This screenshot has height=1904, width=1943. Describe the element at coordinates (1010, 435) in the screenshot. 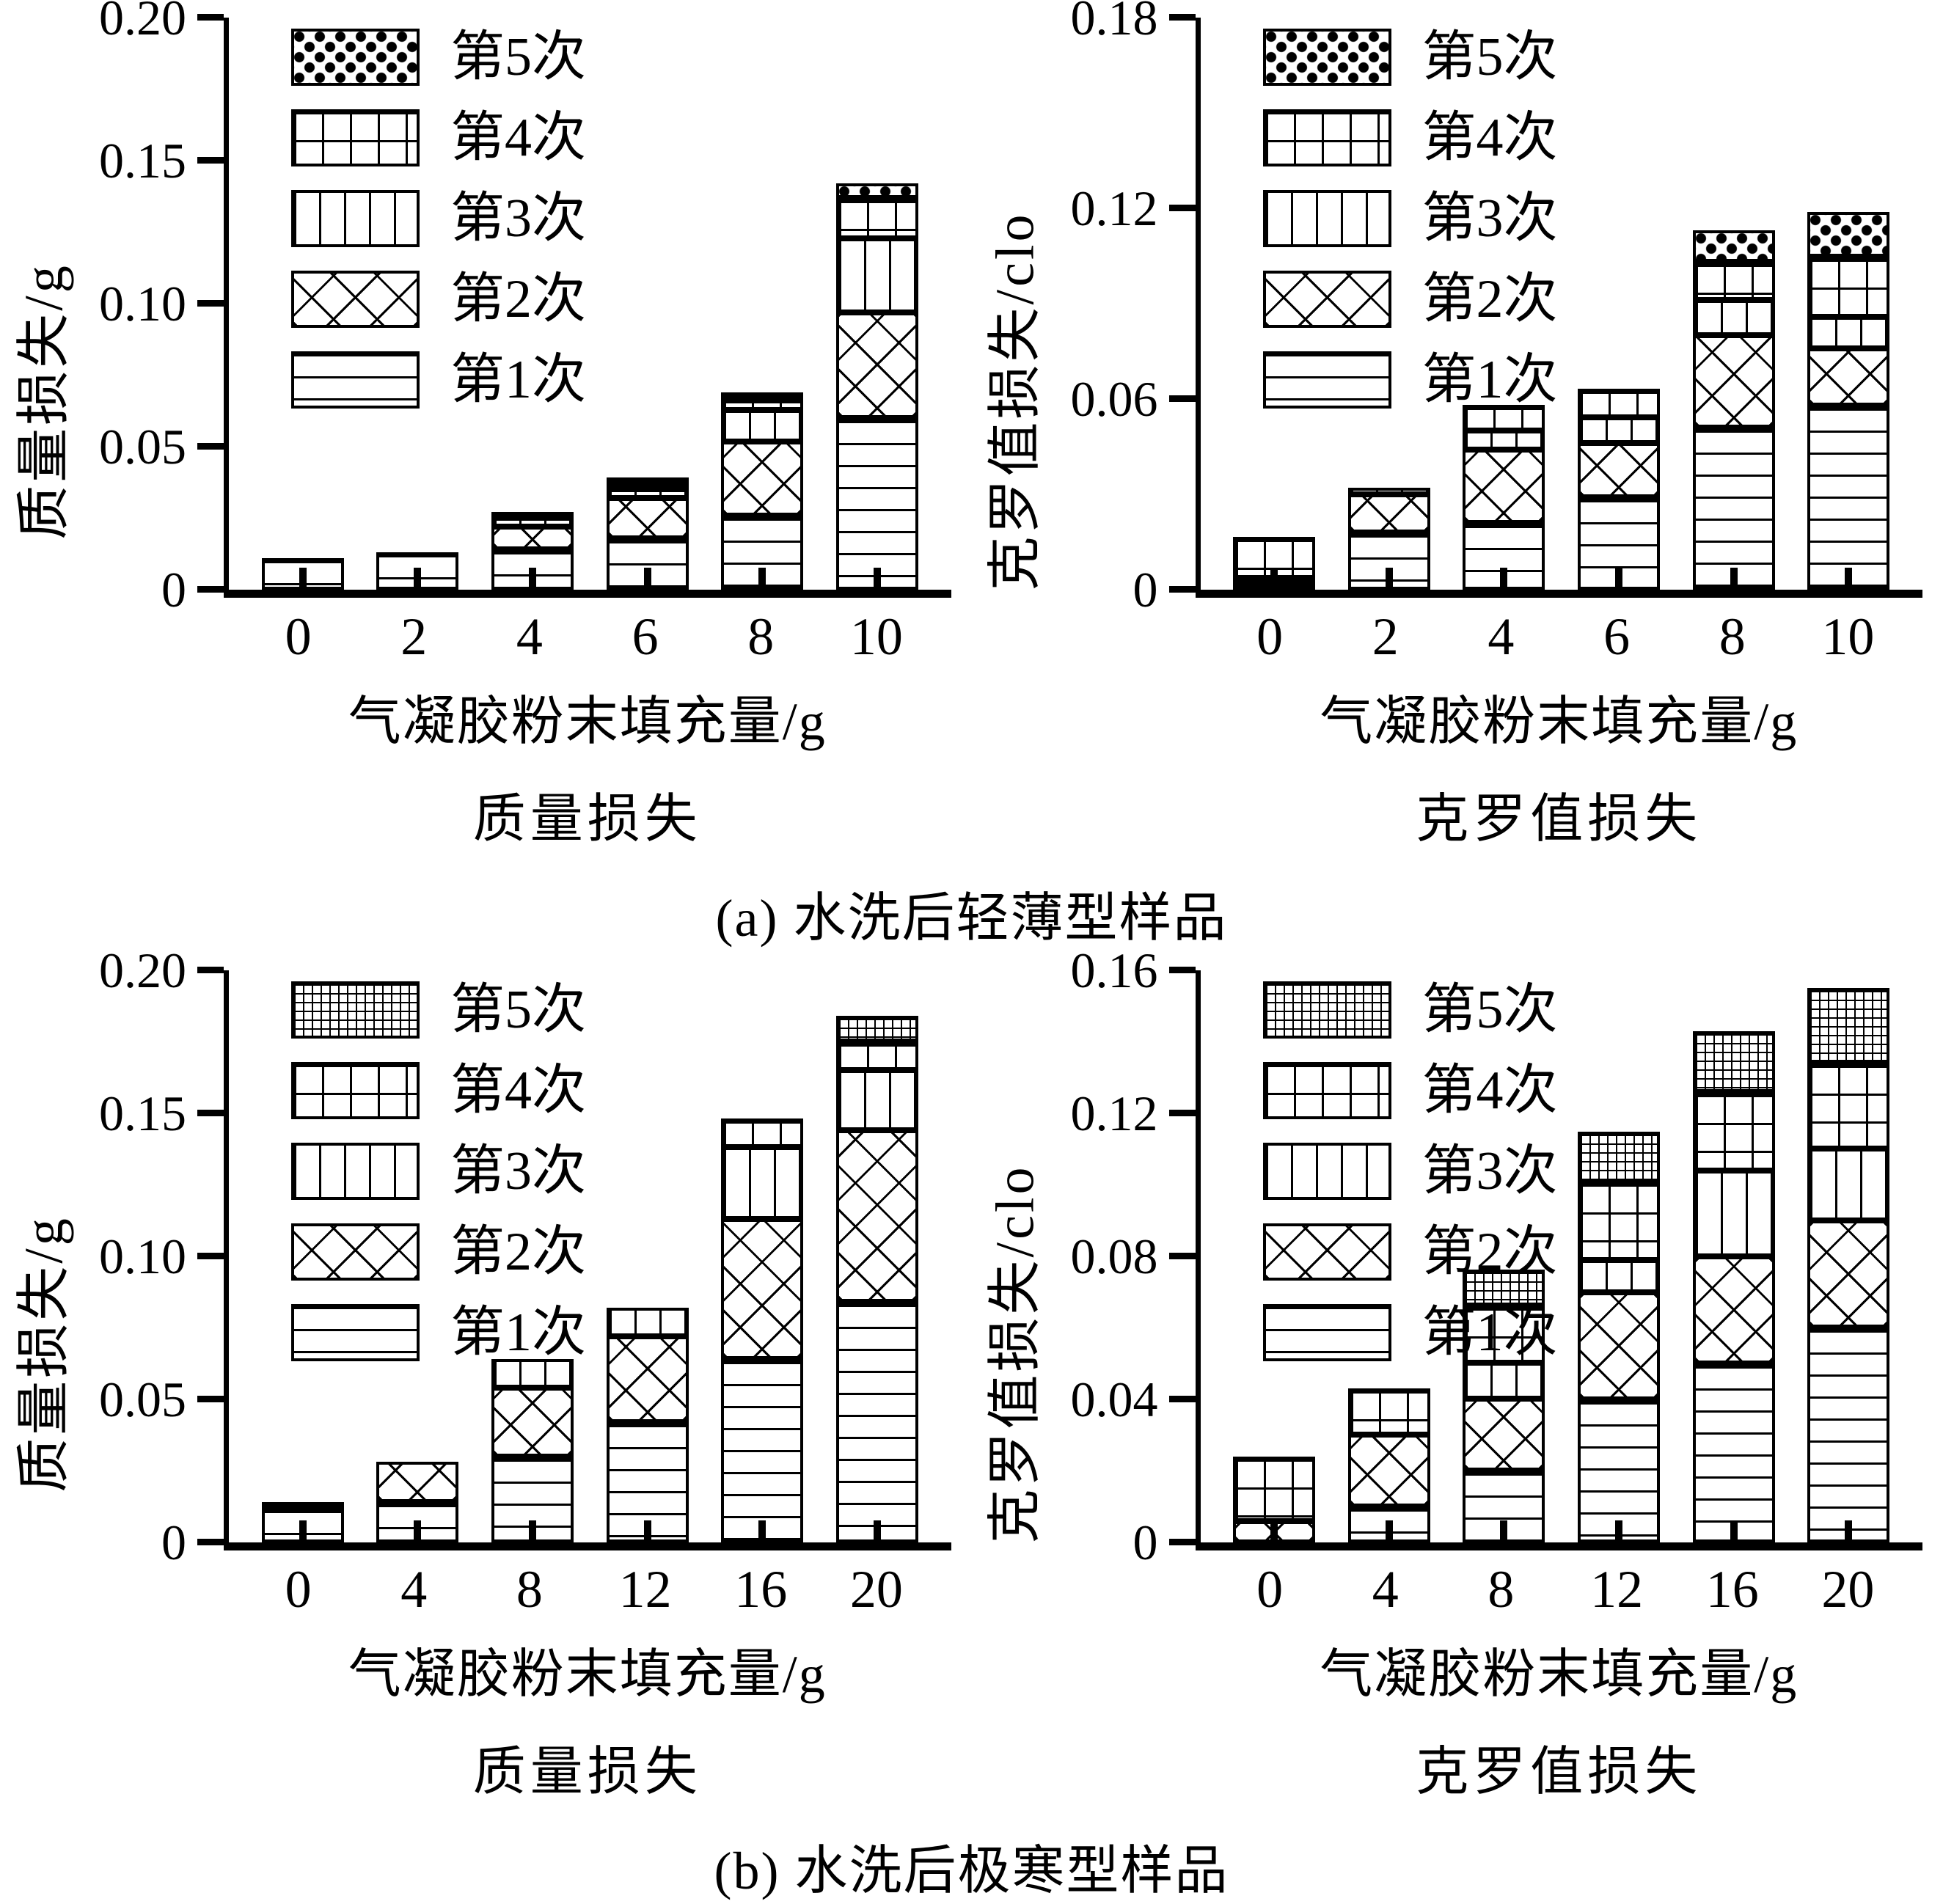

I see `y-axis-label-column: 克罗值损失/clo` at that location.